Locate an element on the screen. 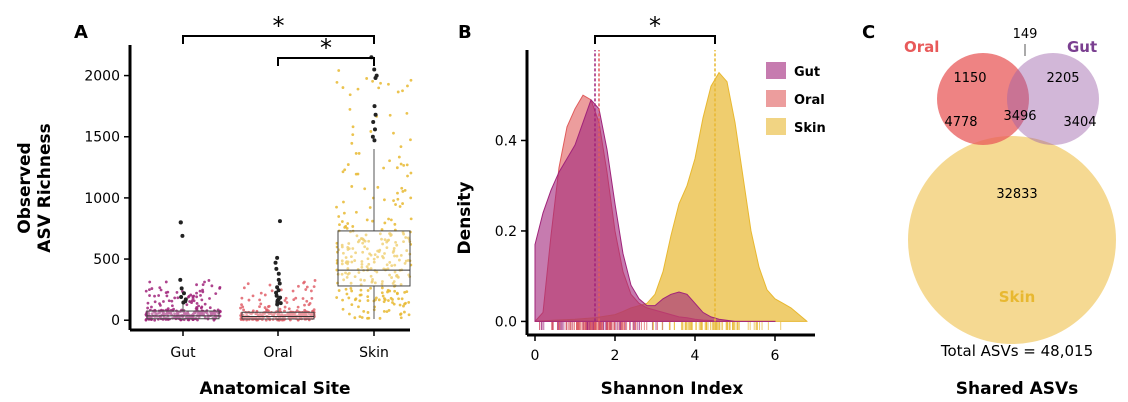  venn-count-gut: 2205 is located at coordinates (1062, 78).